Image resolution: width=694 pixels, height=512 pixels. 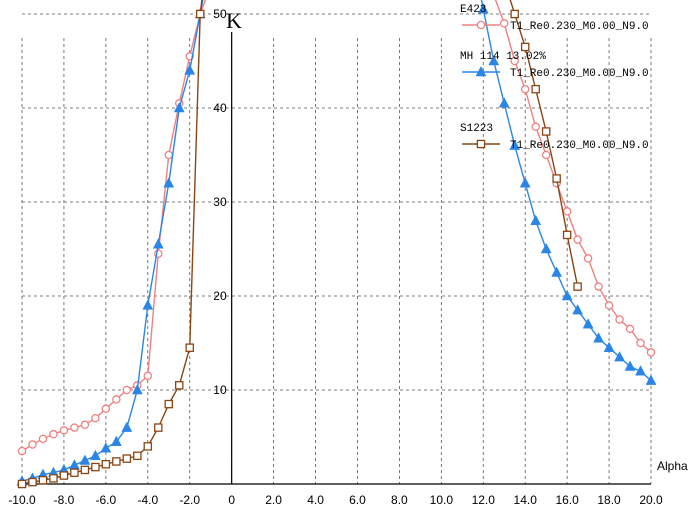 What do you see at coordinates (554, 18) in the screenshot?
I see `legend-entry-0: E423 T1_Re0.230_M0.00_N9.0` at bounding box center [554, 18].